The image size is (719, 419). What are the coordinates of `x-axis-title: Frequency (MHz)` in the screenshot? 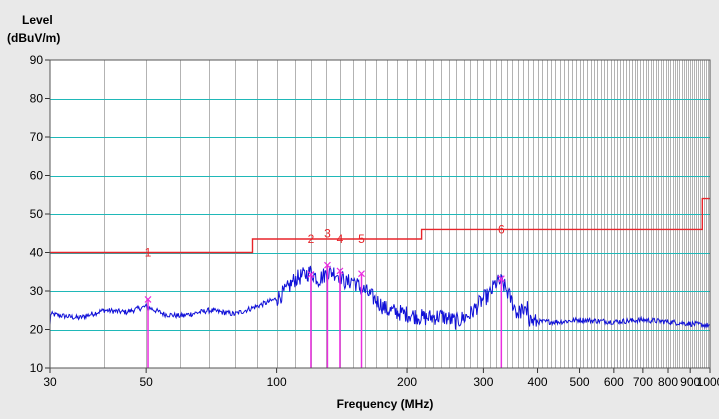 It's located at (385, 404).